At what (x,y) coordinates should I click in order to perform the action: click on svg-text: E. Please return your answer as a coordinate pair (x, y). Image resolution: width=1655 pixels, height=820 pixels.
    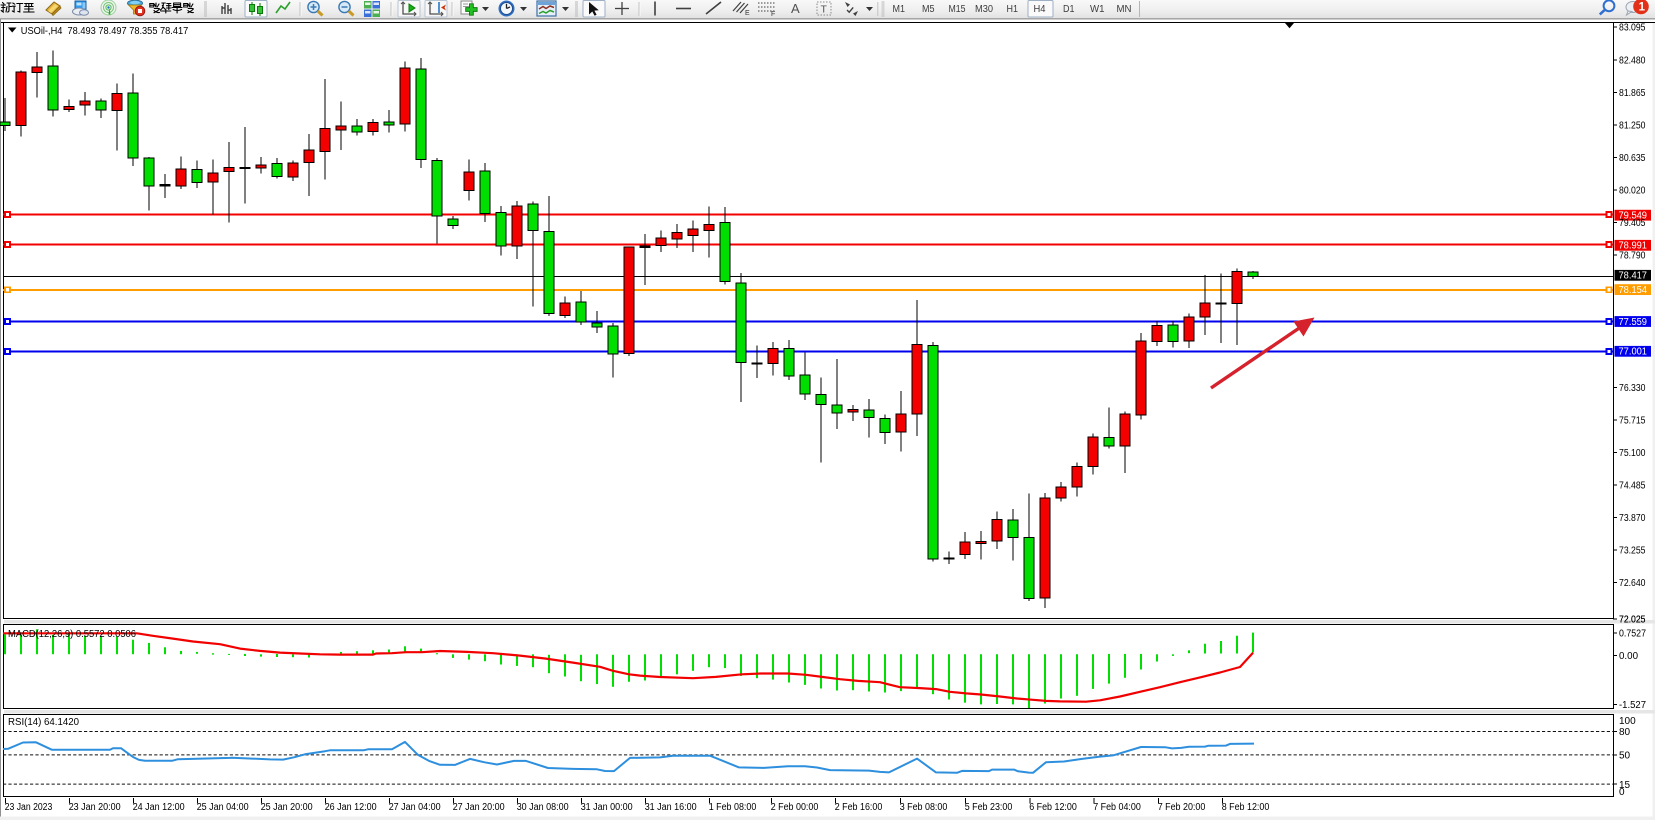
    Looking at the image, I should click on (747, 13).